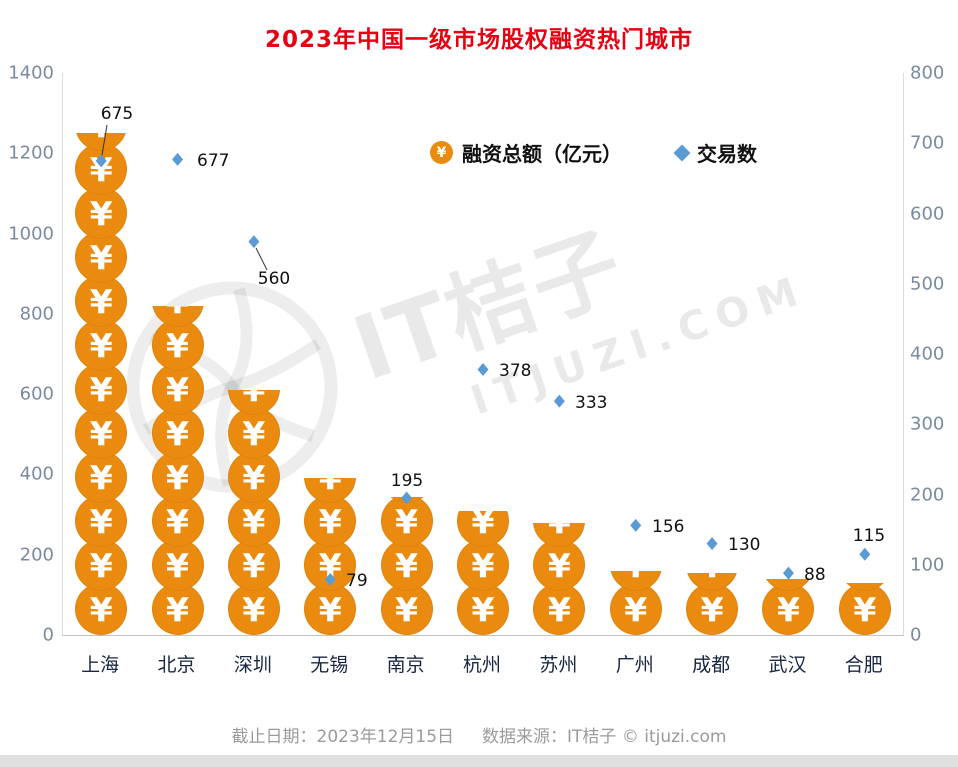 This screenshot has width=958, height=767. What do you see at coordinates (927, 494) in the screenshot?
I see `right-axis-tick: 200` at bounding box center [927, 494].